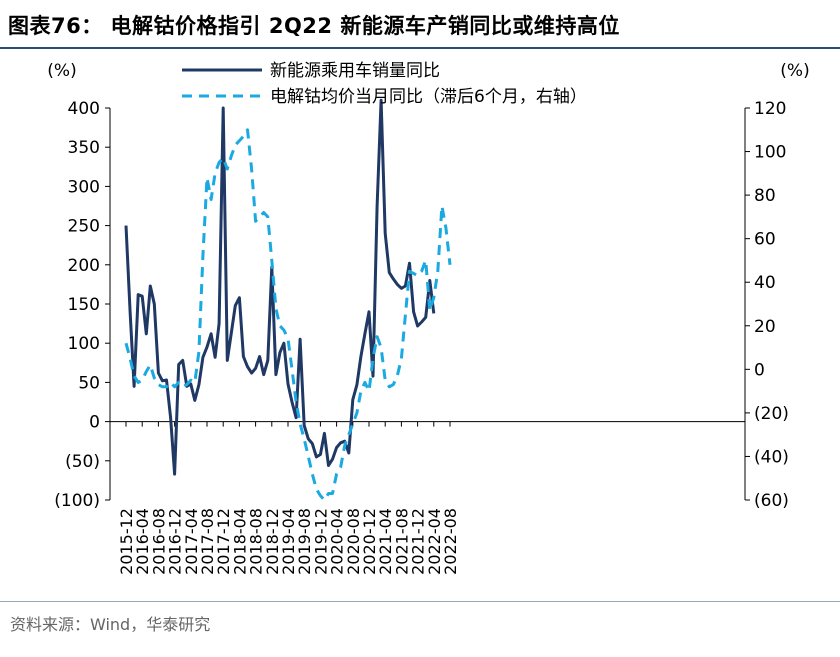  Describe the element at coordinates (420, 601) in the screenshot. I see `source-divider` at that location.